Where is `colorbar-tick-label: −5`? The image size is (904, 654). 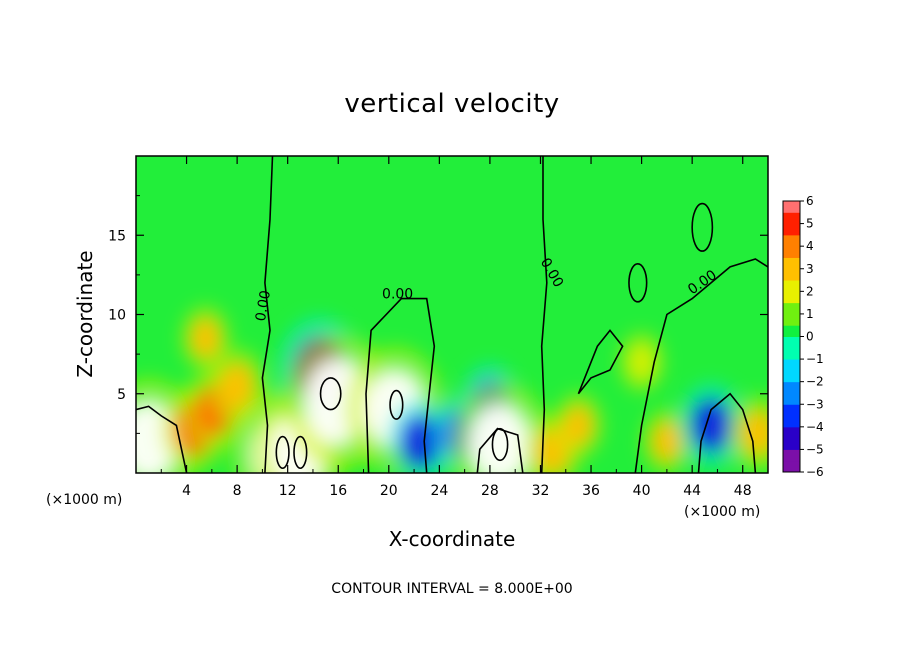
colorbar-tick-label: −5 is located at coordinates (815, 449).